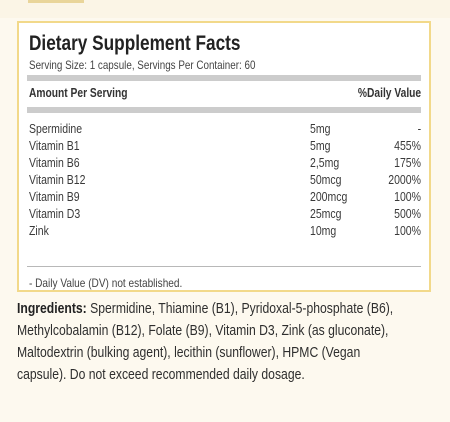 The image size is (450, 422). I want to click on nutrient-name: Vitamin B1, so click(54, 146).